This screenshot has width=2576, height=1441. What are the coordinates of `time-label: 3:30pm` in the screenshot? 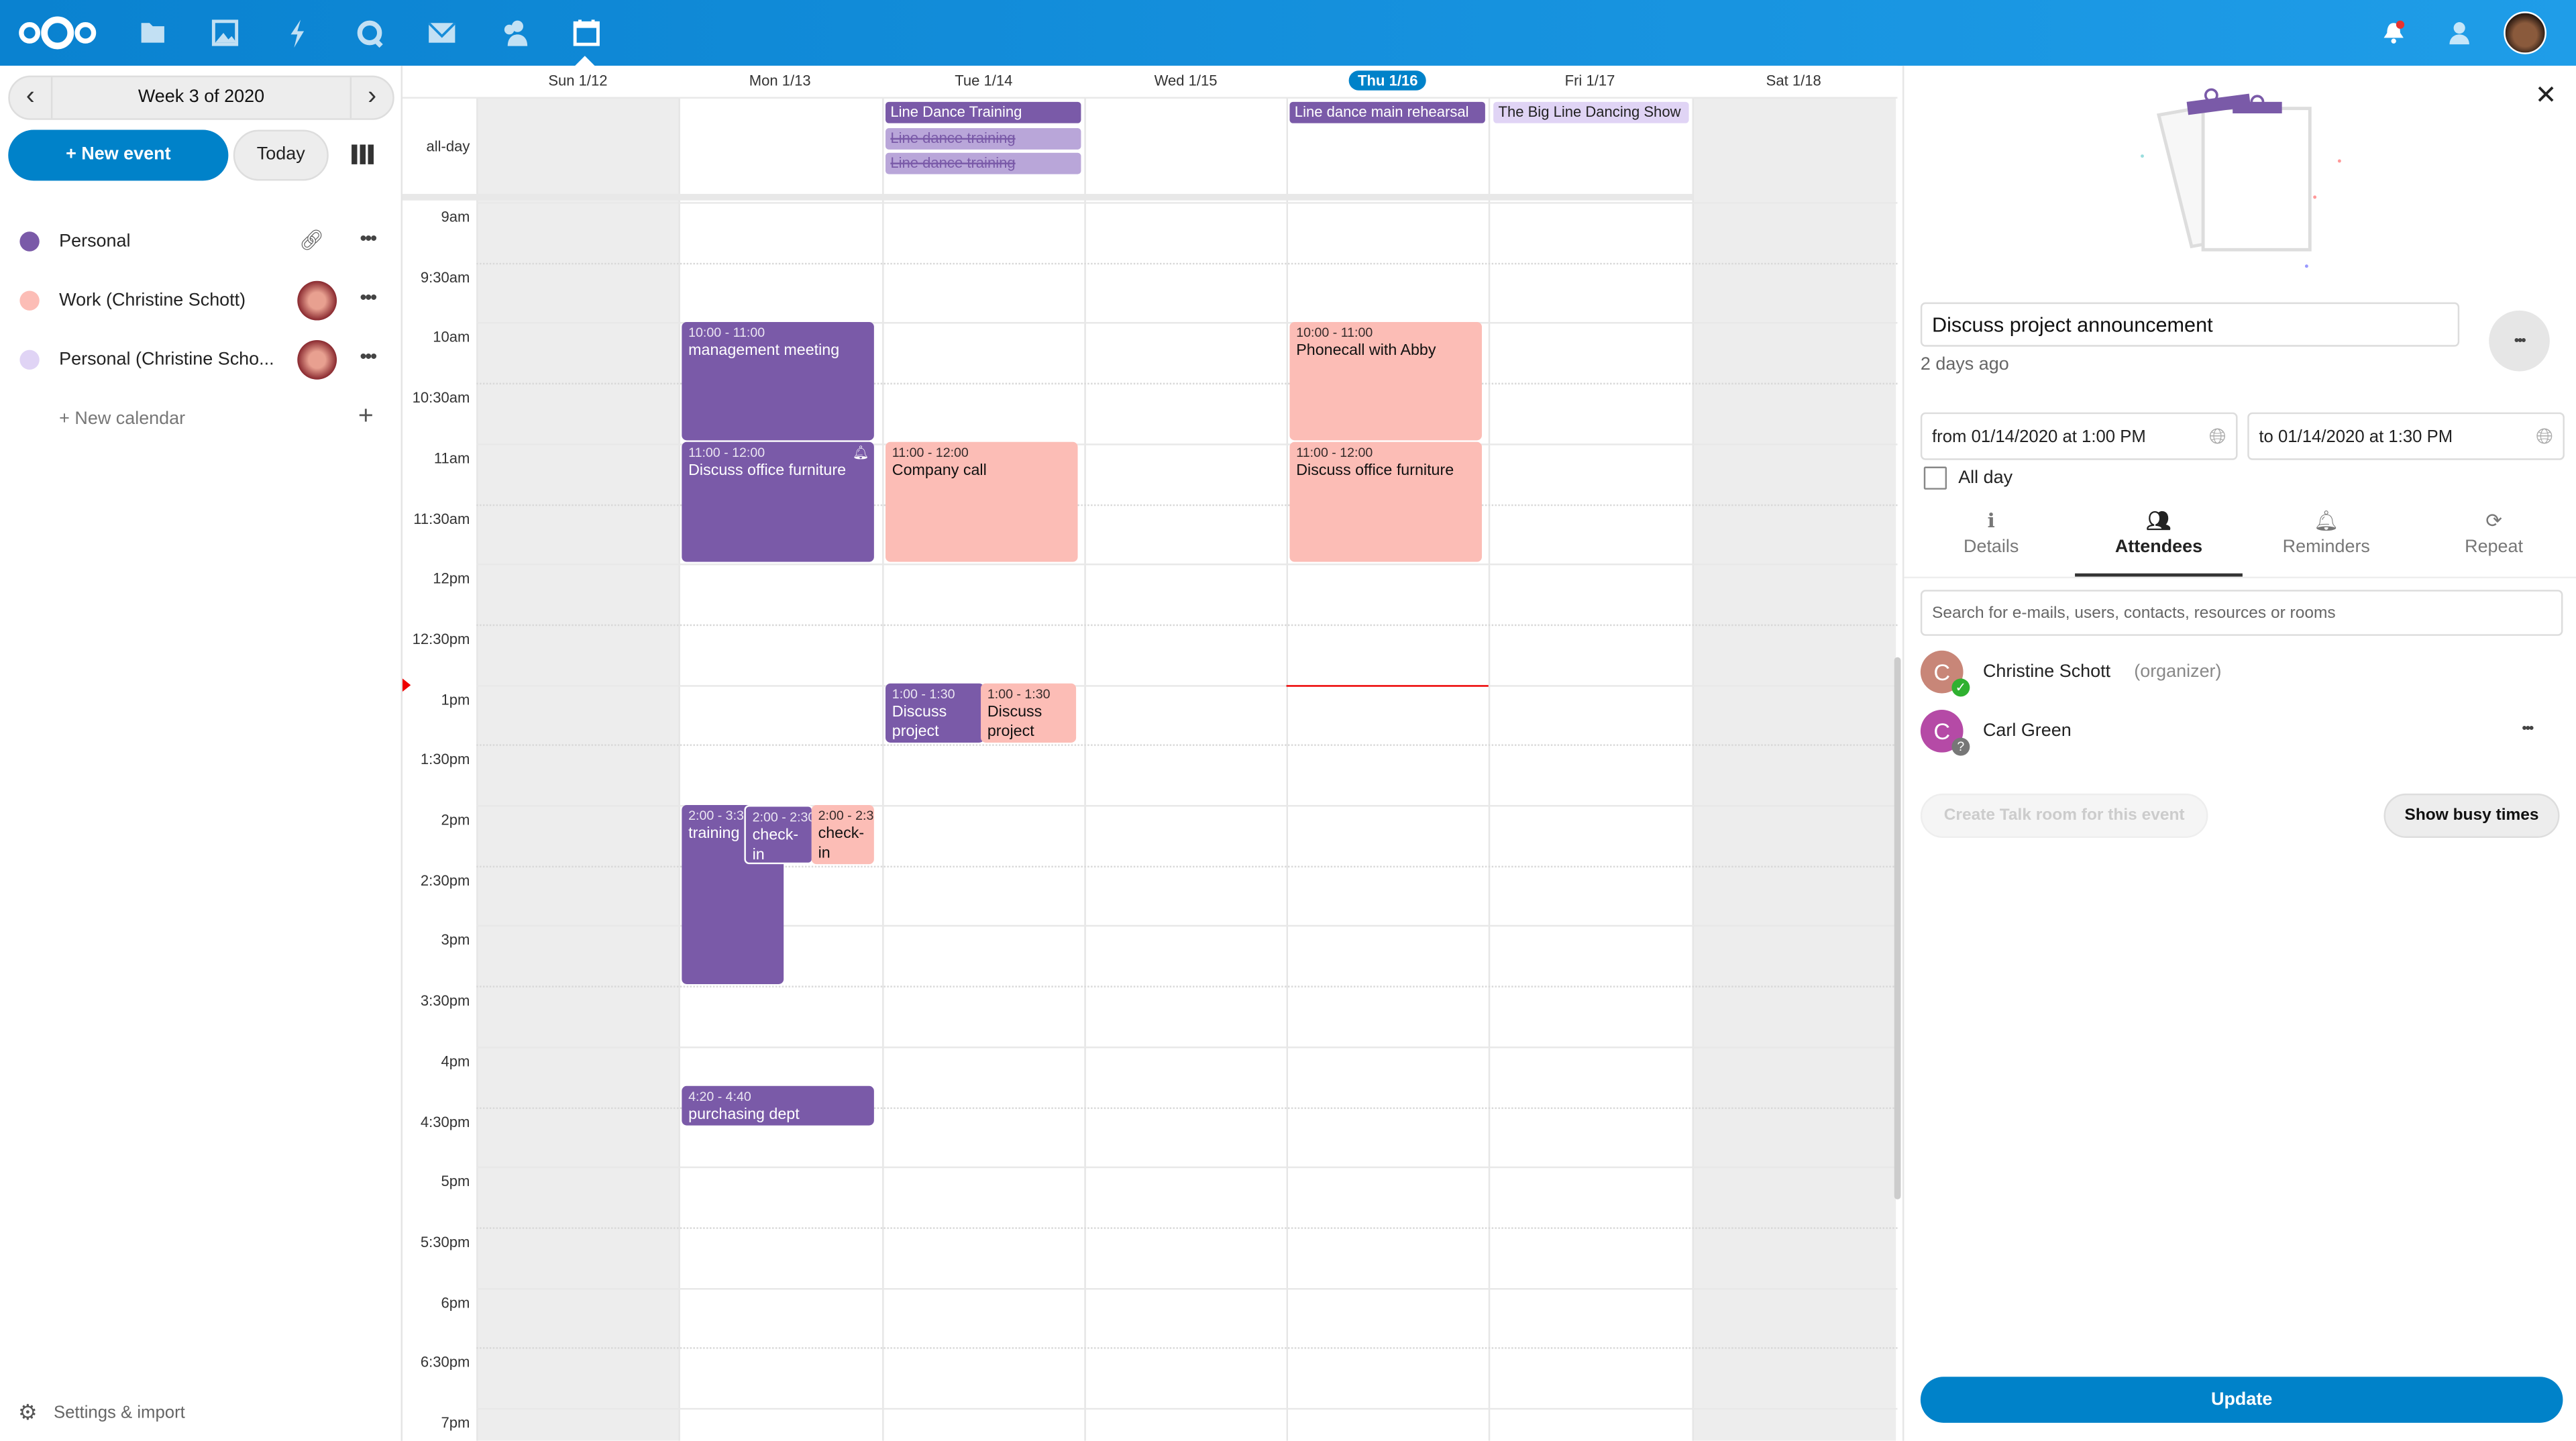 It's located at (445, 1000).